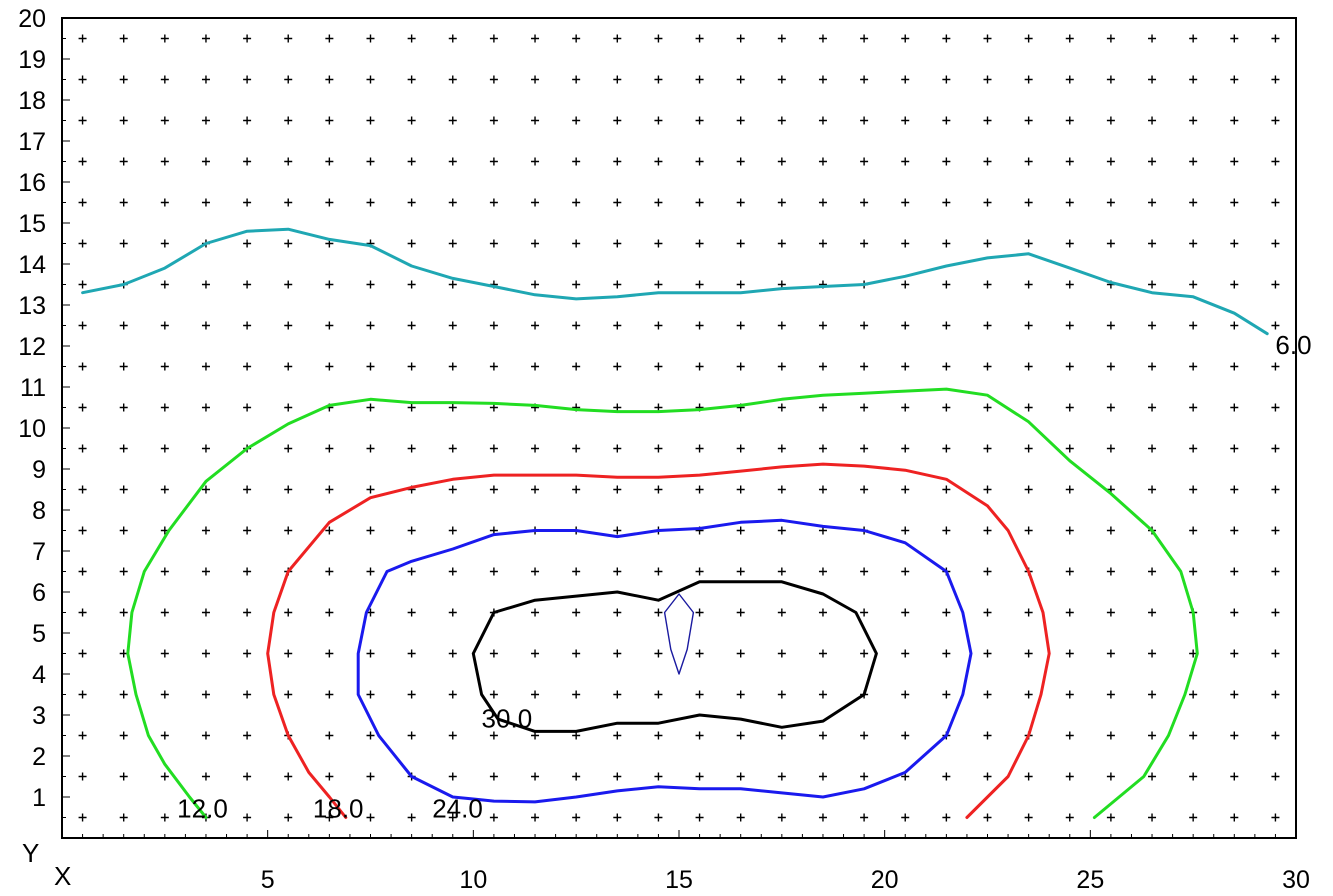  I want to click on contour-label: 30.0, so click(507, 718).